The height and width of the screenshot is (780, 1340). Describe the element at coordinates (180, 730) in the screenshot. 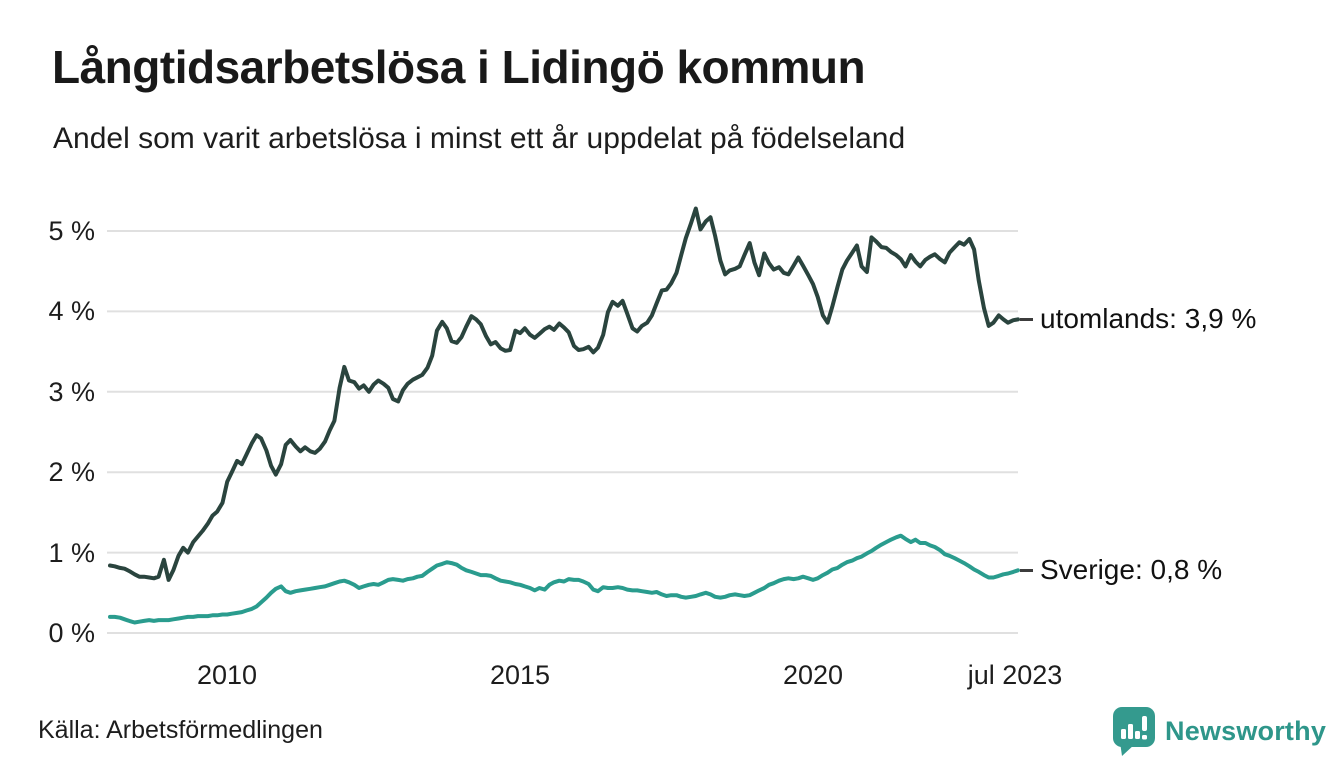

I see `source-caption: Källa: Arbetsförmedlingen` at that location.